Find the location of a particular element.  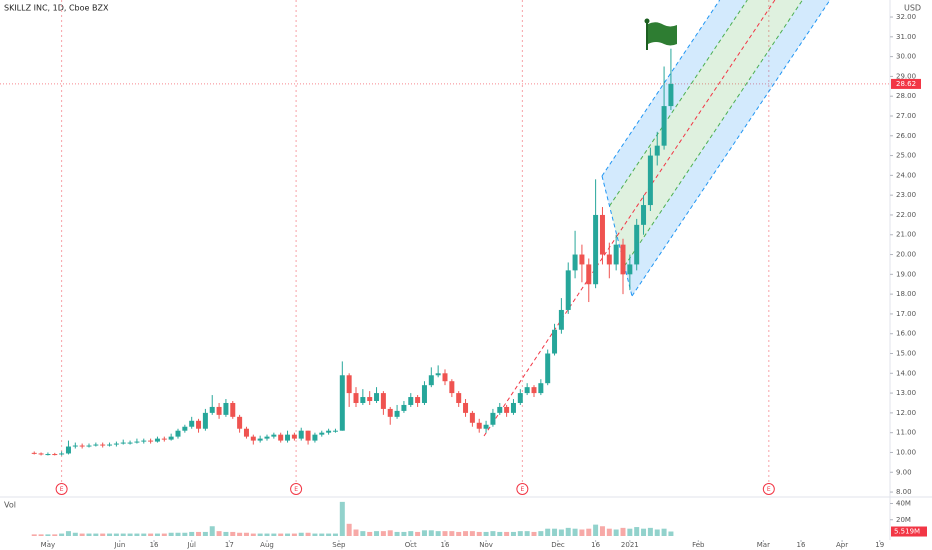

y-tick-label: 12.00 is located at coordinates (906, 413).